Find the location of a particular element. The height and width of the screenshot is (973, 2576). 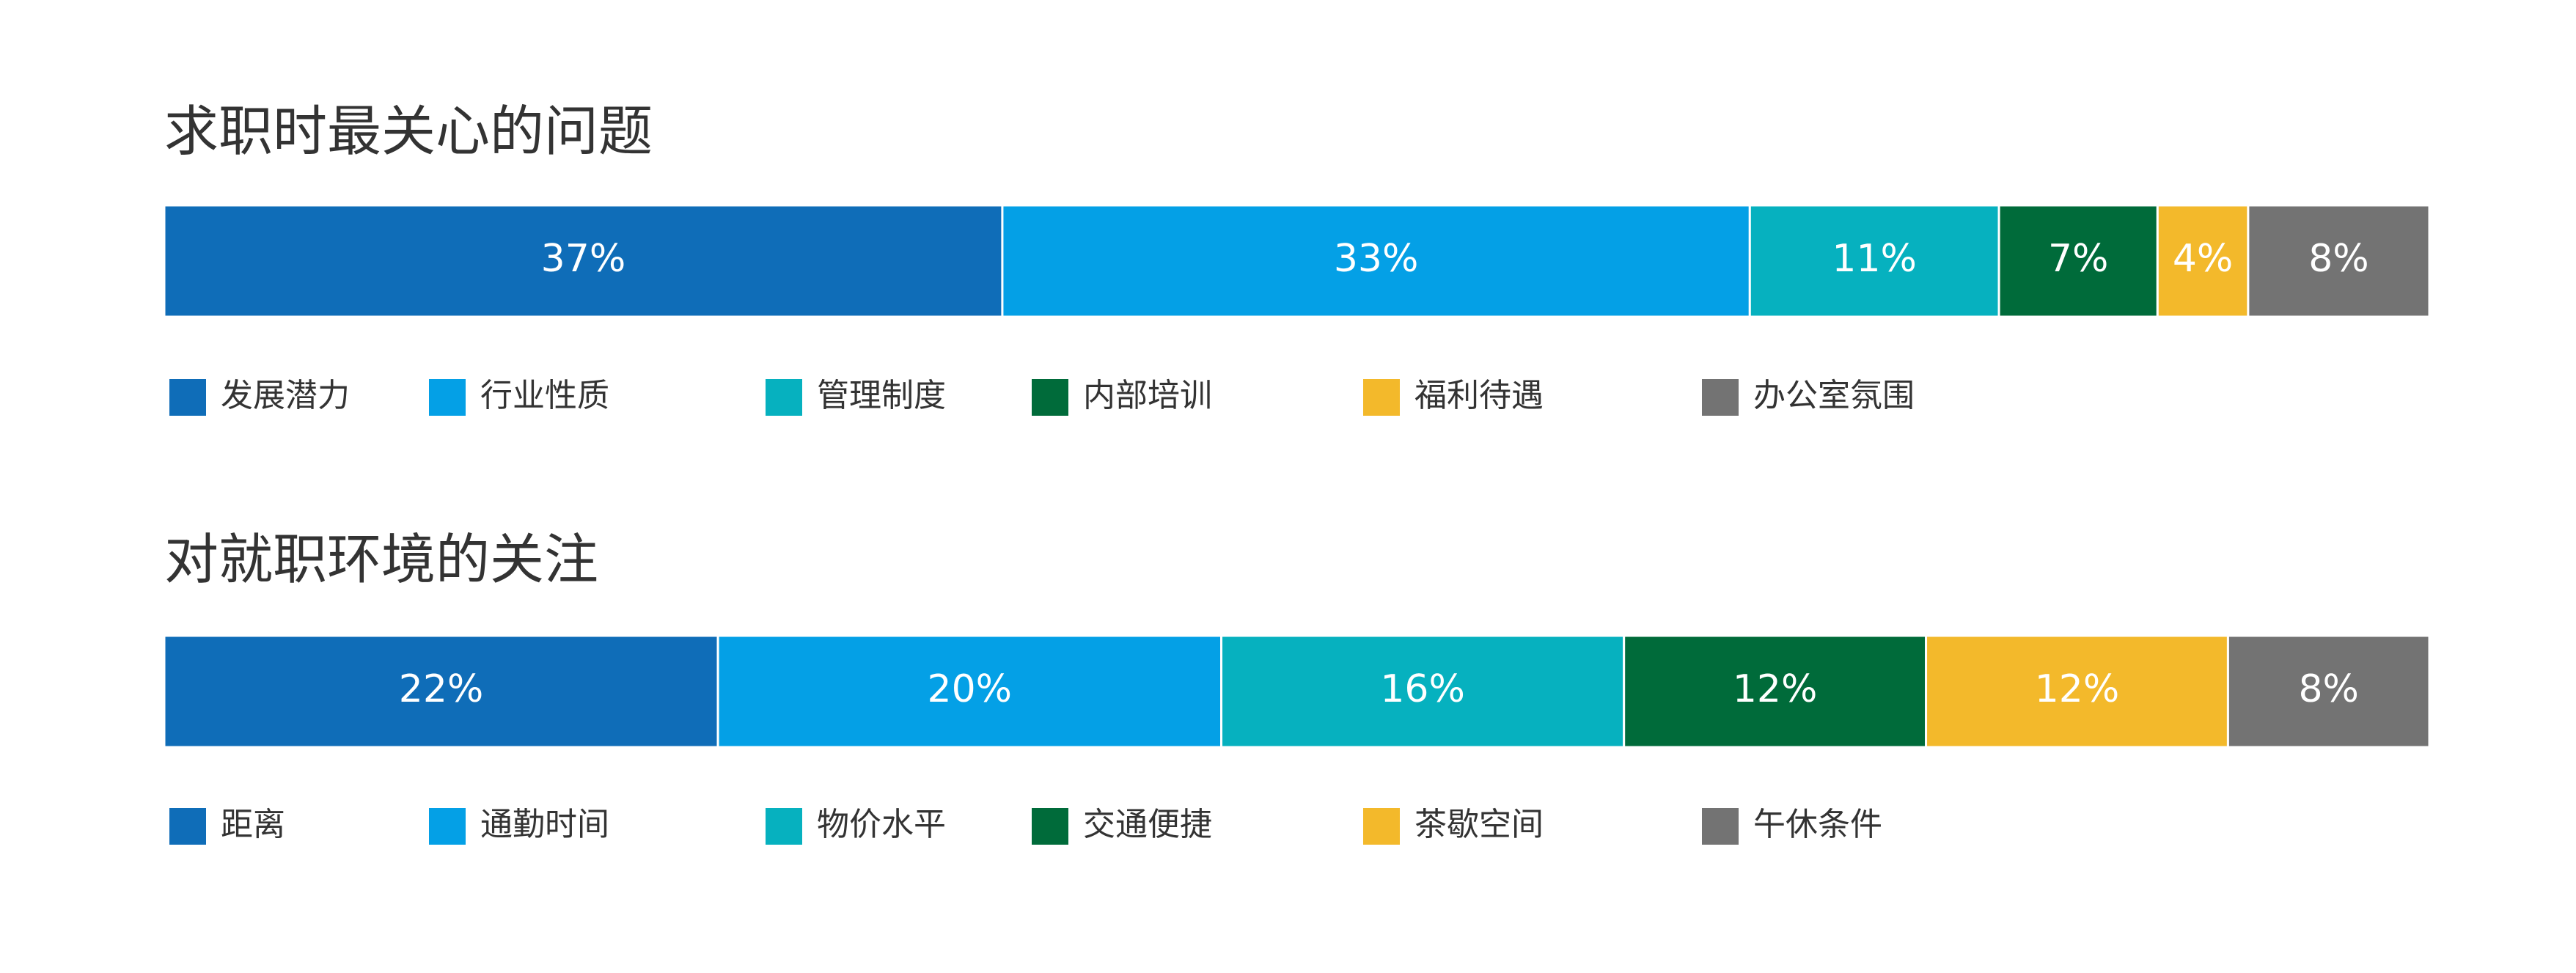

value-label: 37% is located at coordinates (584, 259).